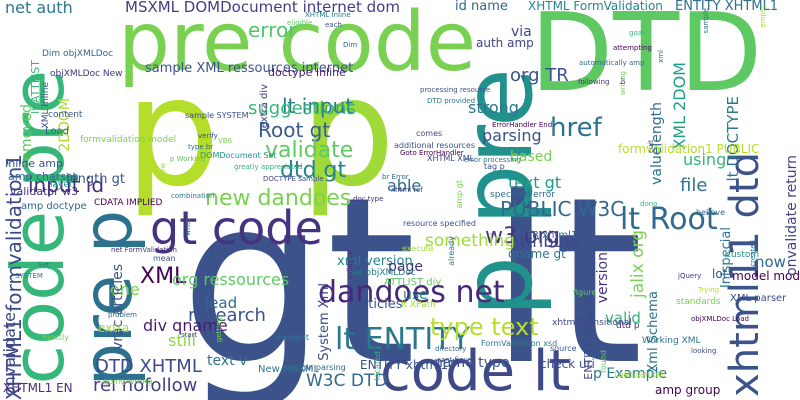  Describe the element at coordinates (594, 82) in the screenshot. I see `word: following` at that location.